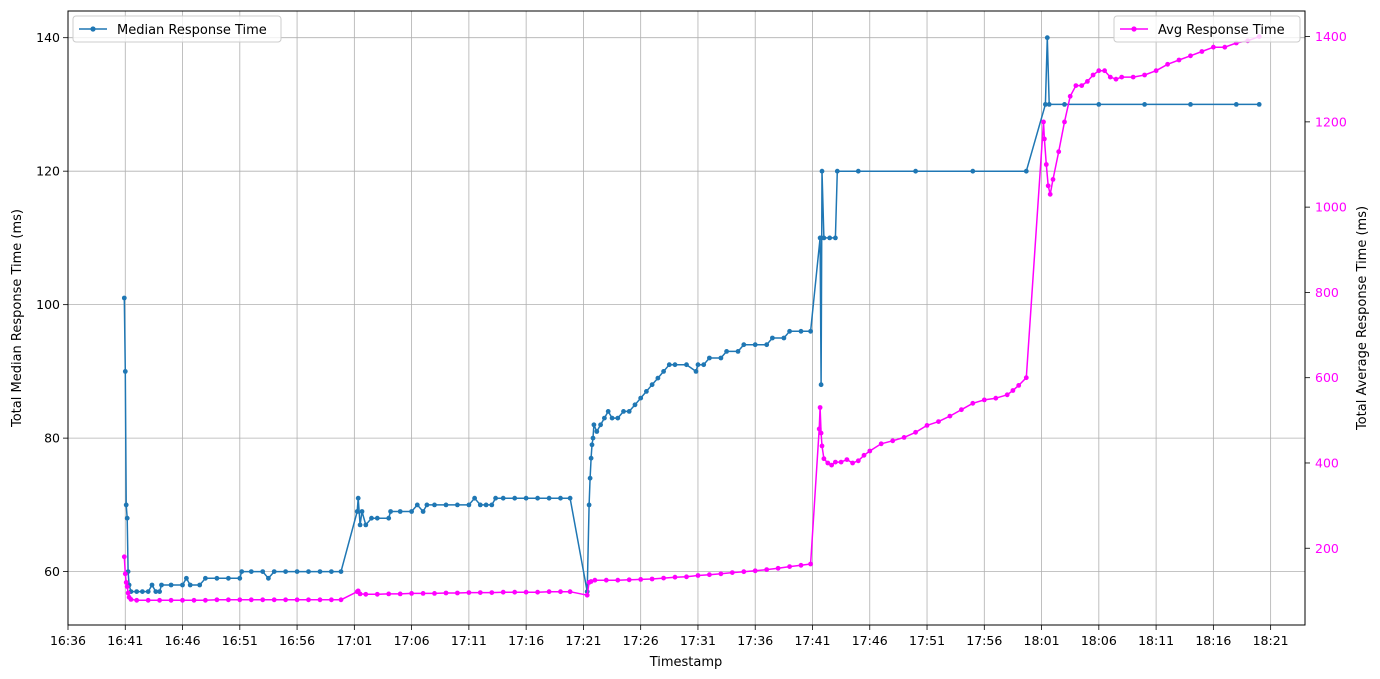  Describe the element at coordinates (240, 640) in the screenshot. I see `x-tick-label: 16:51` at that location.